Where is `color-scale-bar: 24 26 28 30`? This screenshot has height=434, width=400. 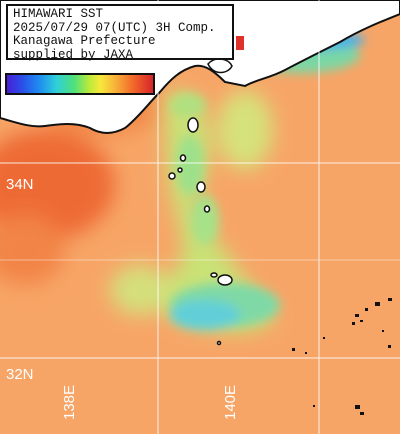 color-scale-bar: 24 26 28 30 is located at coordinates (80, 84).